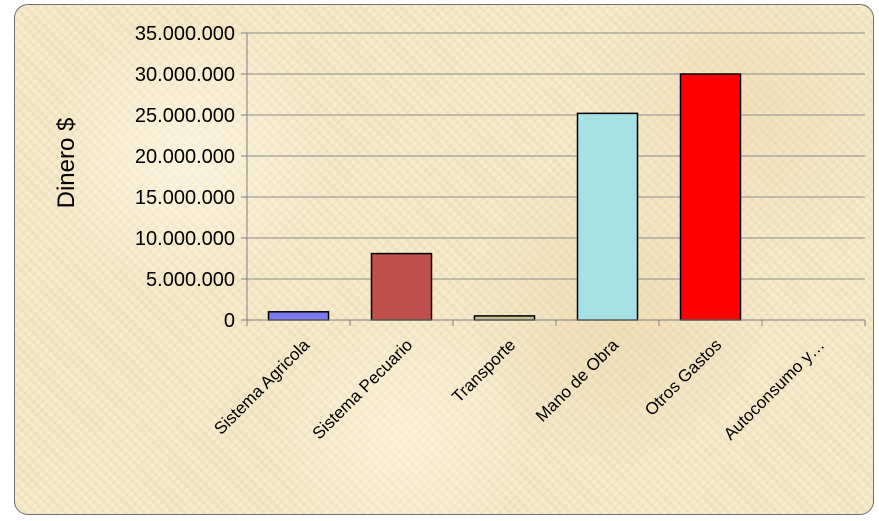  What do you see at coordinates (185, 75) in the screenshot?
I see `y-tick-label: 30.000.000` at bounding box center [185, 75].